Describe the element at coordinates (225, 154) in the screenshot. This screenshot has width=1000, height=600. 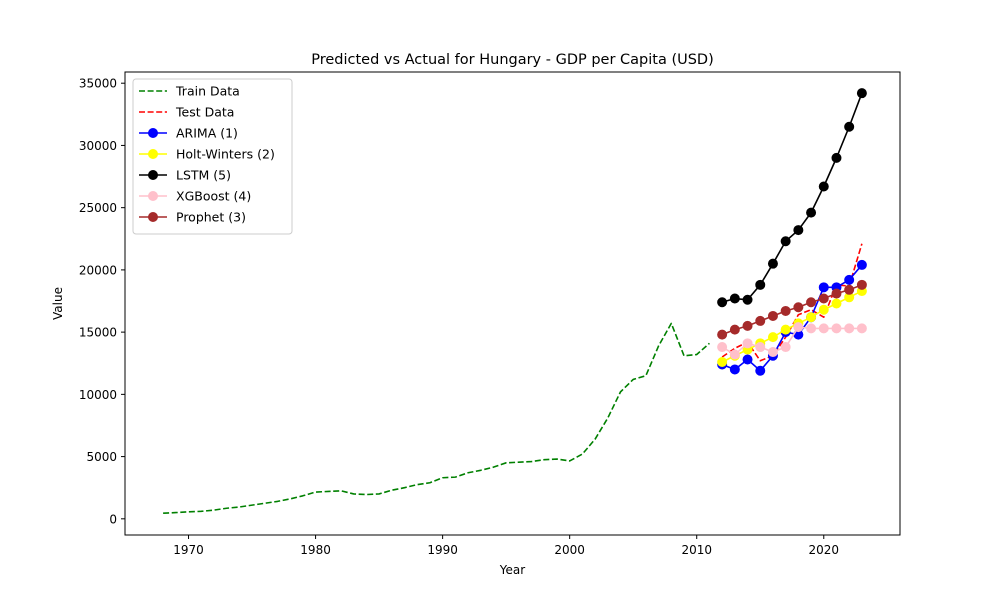
I see `legend-label-holt-winters-2: Holt-Winters (2)` at that location.